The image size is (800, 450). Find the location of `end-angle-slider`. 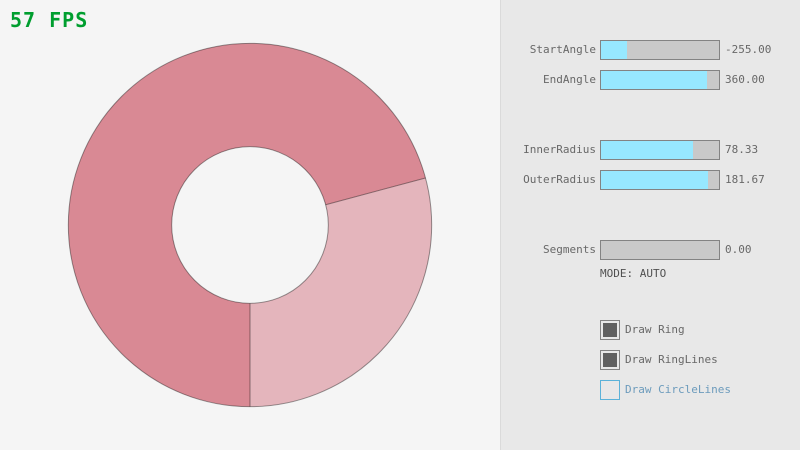

end-angle-slider is located at coordinates (660, 80).